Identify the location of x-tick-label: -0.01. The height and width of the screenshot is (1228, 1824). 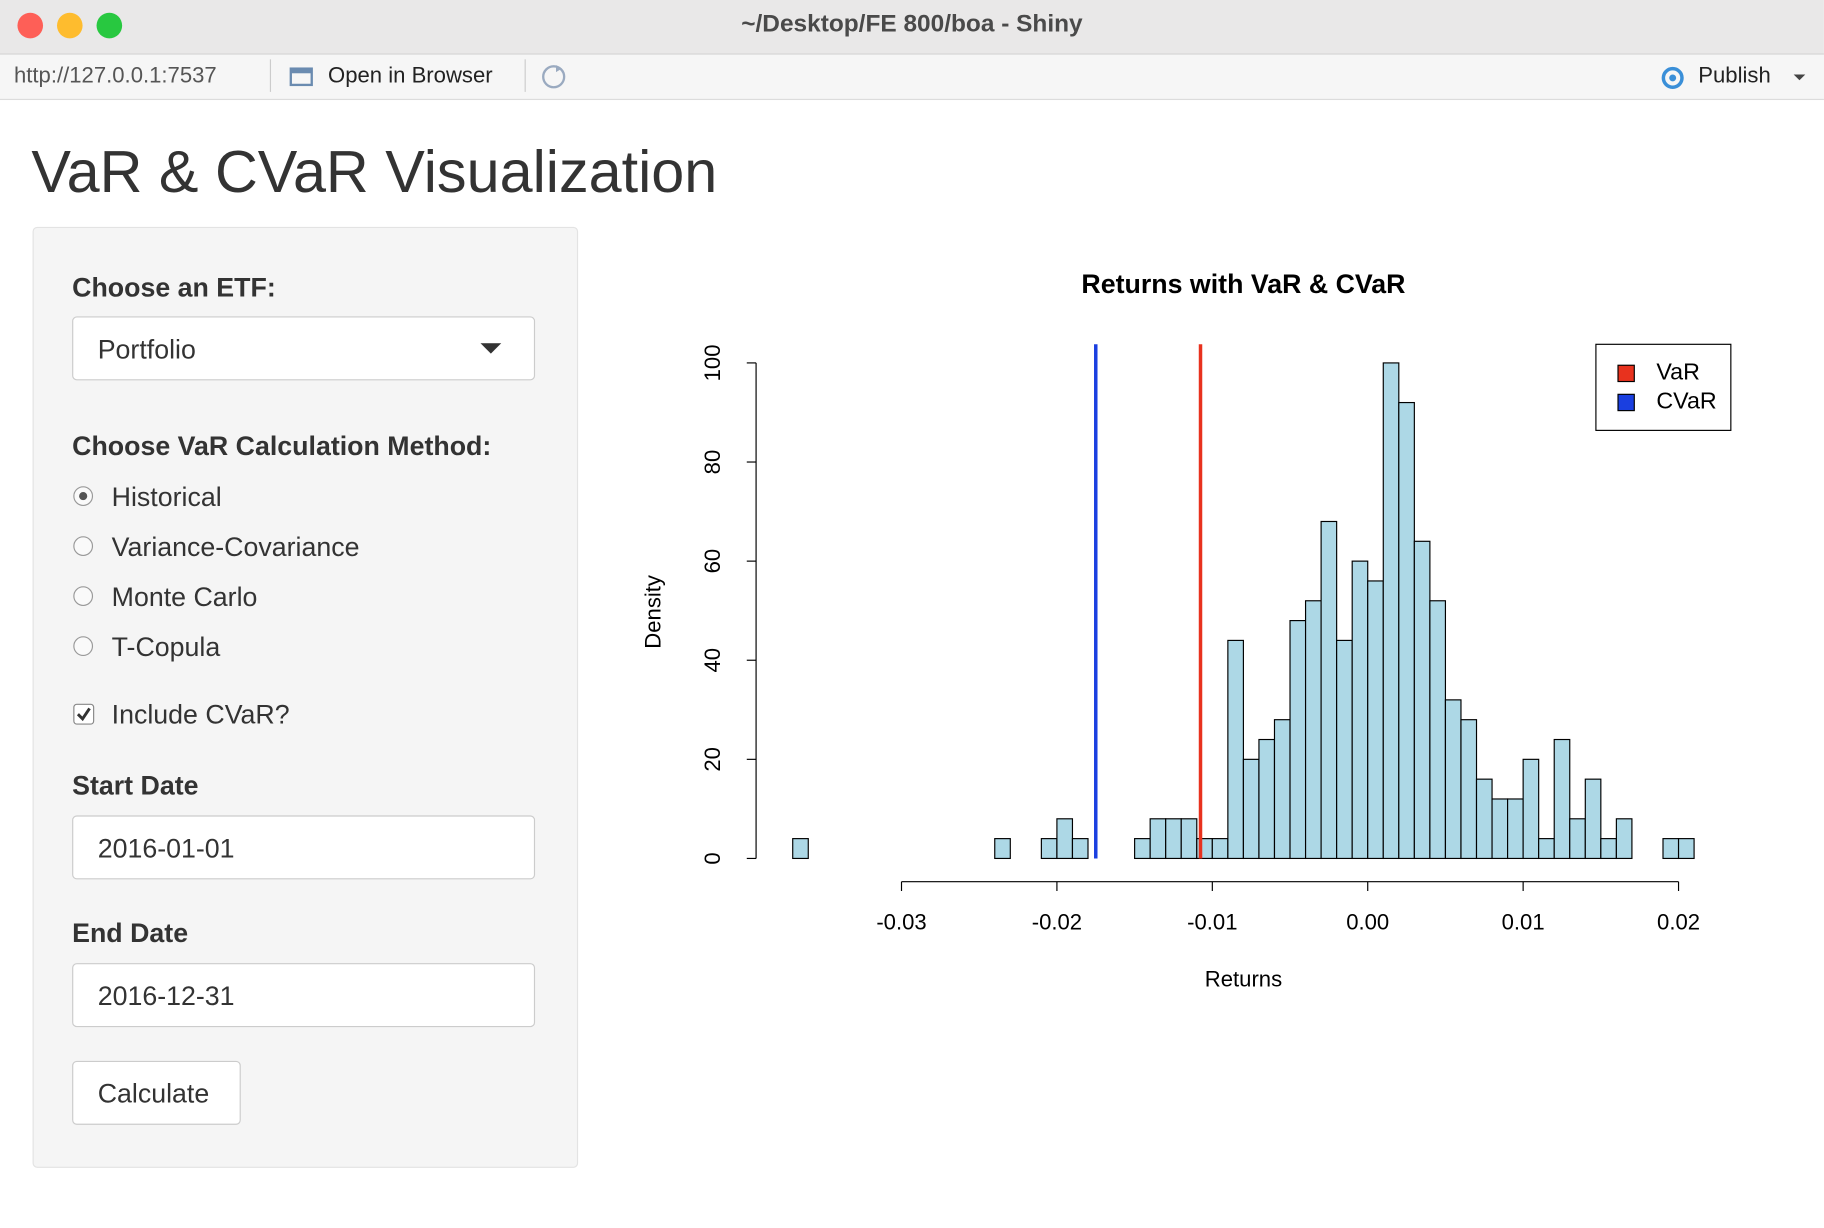
(1212, 921).